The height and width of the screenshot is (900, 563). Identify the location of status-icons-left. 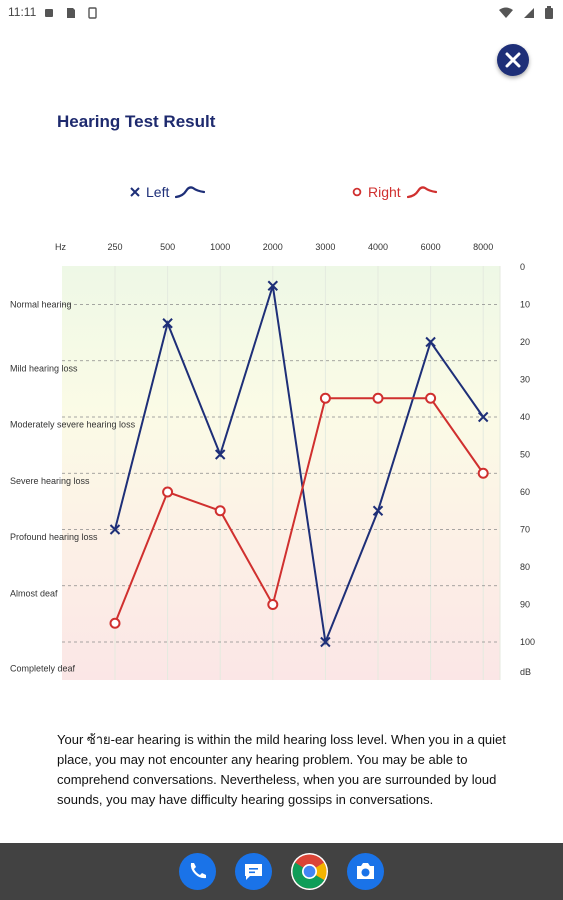
(71, 12).